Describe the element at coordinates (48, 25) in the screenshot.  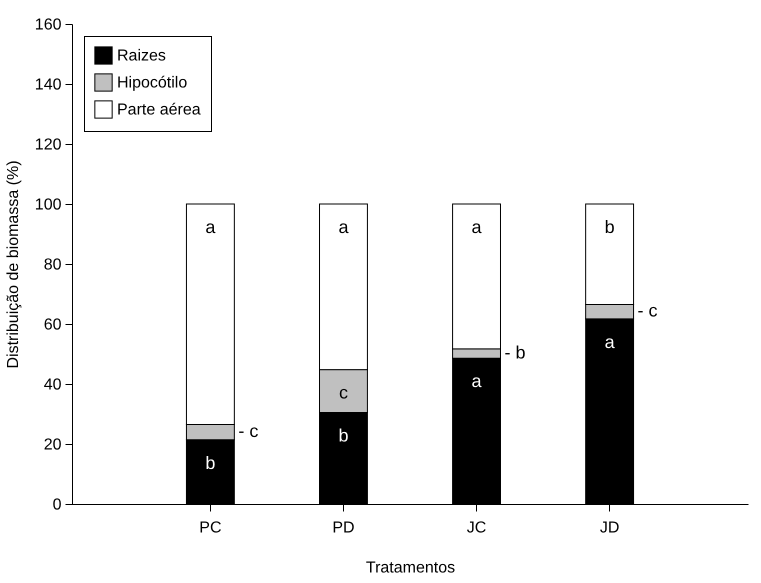
I see `y-tick-label: 160` at that location.